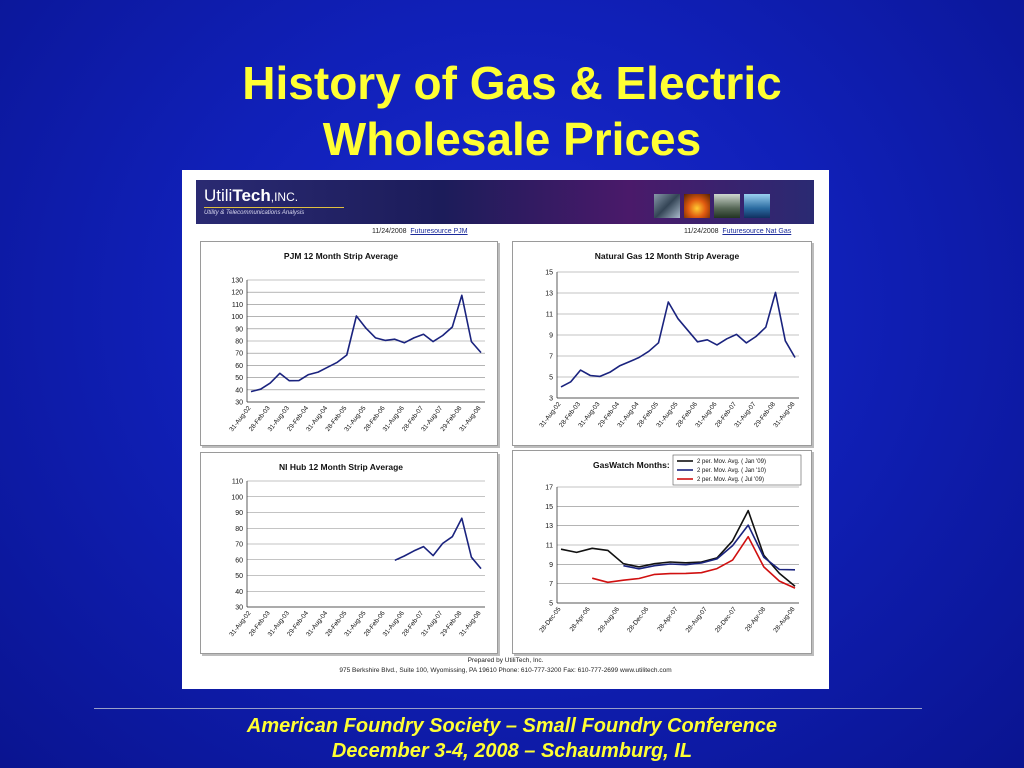  What do you see at coordinates (609, 620) in the screenshot?
I see `chart-3-xtick-2: 28-Aug-06` at bounding box center [609, 620].